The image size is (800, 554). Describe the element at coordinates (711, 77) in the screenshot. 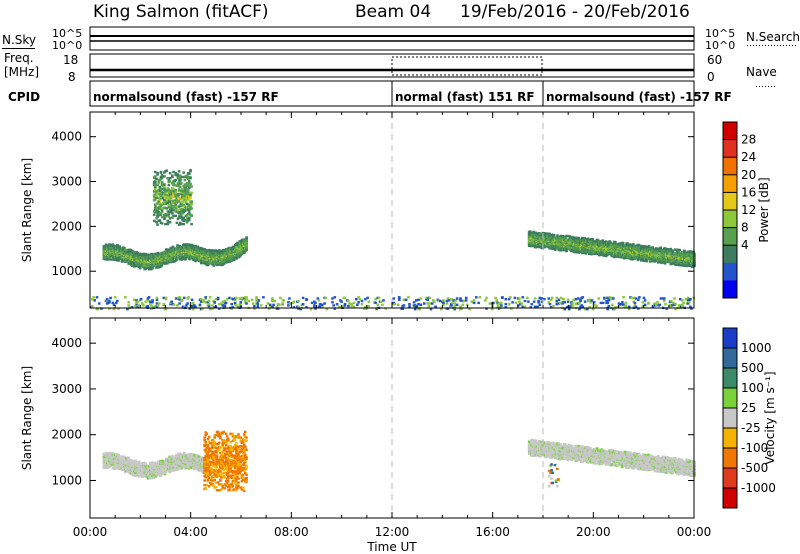

I see `nave-tick-bottom: 0` at that location.